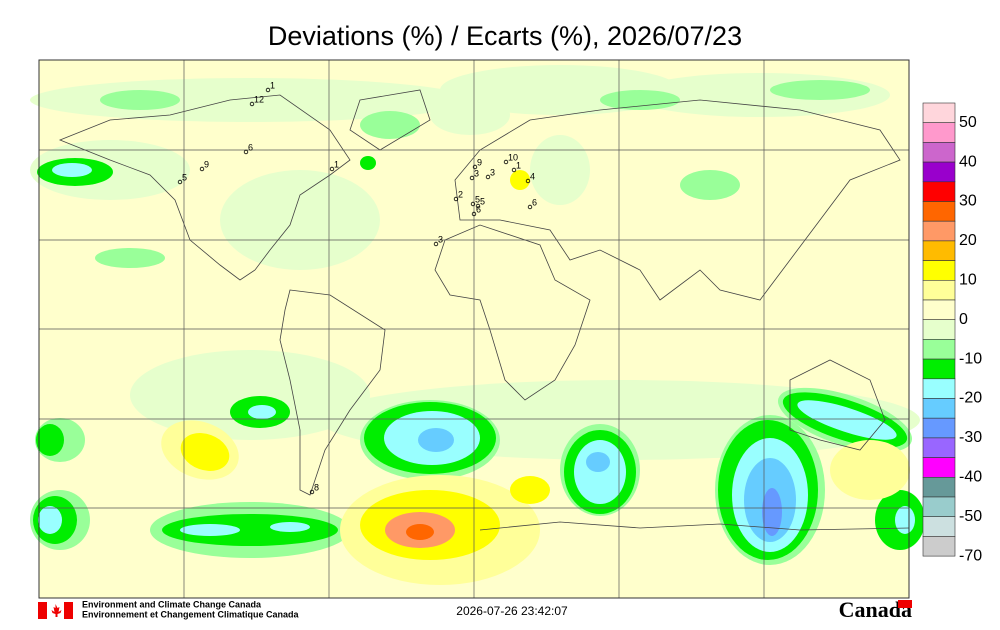 The width and height of the screenshot is (1000, 630). What do you see at coordinates (968, 280) in the screenshot?
I see `colorbar-label: 10` at bounding box center [968, 280].